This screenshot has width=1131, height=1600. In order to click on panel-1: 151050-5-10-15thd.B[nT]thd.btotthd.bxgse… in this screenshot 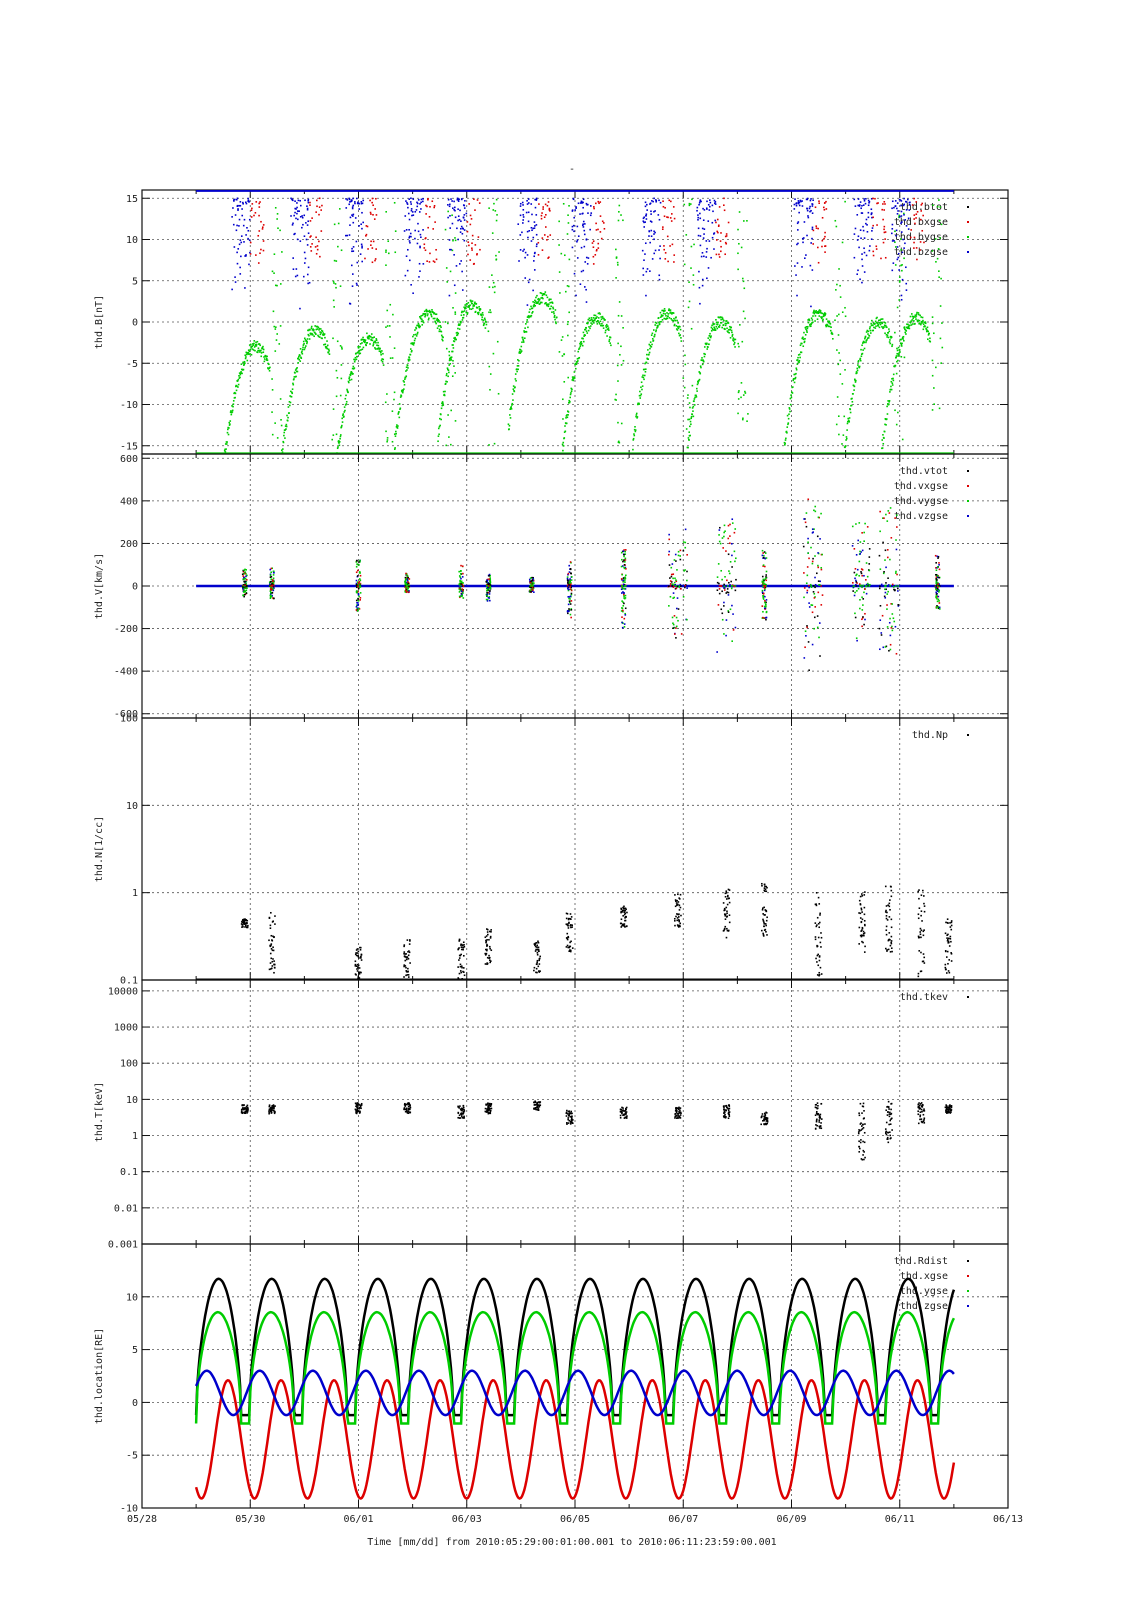, I will do `click(551, 322)`.